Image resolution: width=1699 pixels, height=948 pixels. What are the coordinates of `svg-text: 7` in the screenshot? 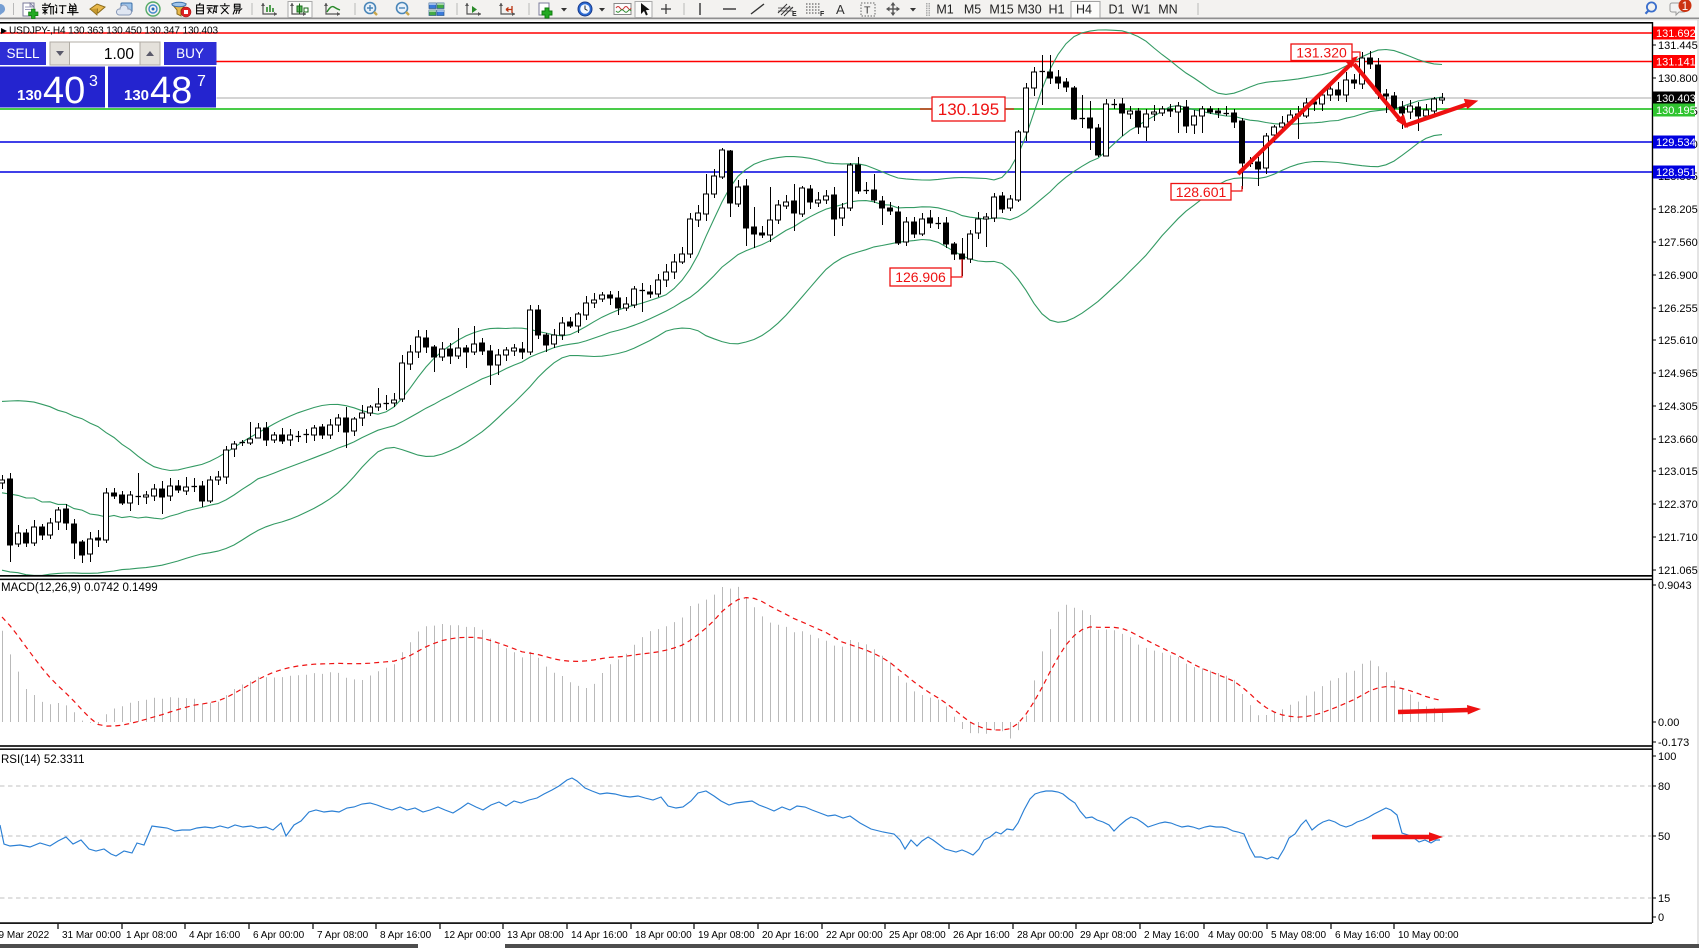 It's located at (201, 81).